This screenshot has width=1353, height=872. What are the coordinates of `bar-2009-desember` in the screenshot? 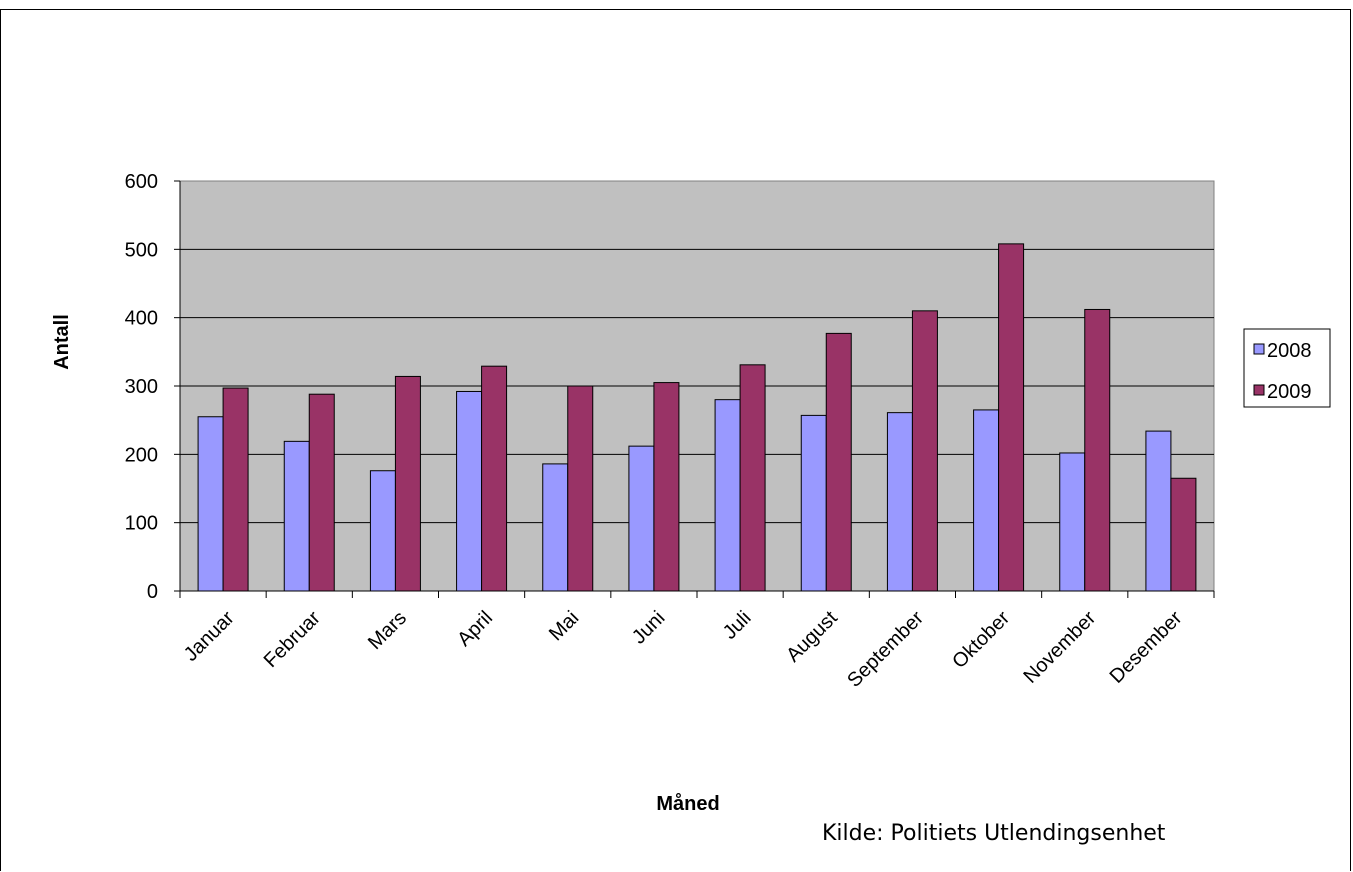 It's located at (1183, 534).